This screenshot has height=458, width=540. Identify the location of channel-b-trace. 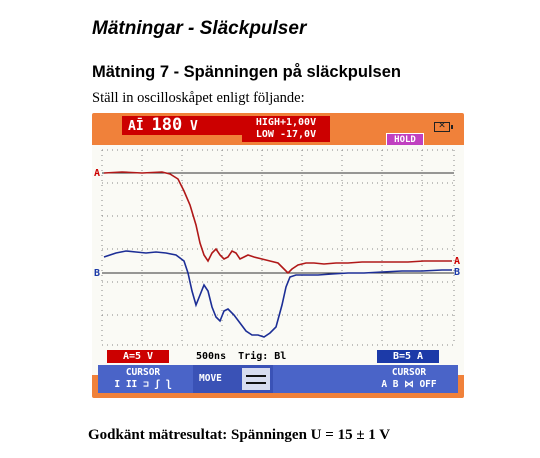
(277, 294).